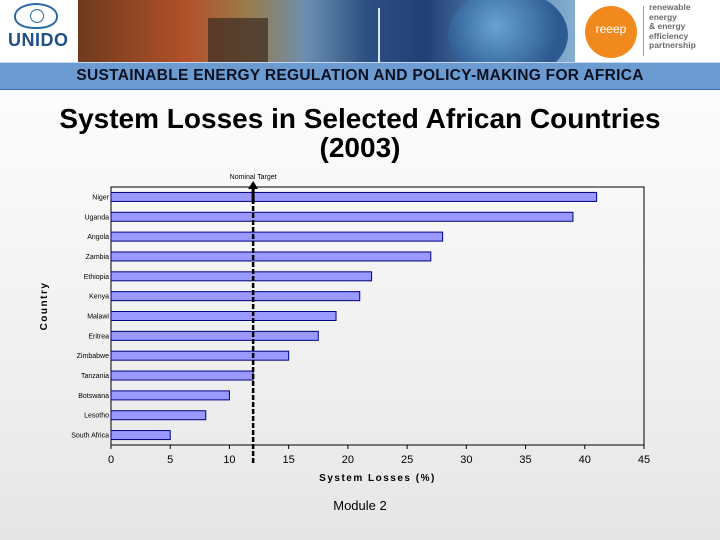  Describe the element at coordinates (93, 356) in the screenshot. I see `category-label: Zimbabwe` at that location.